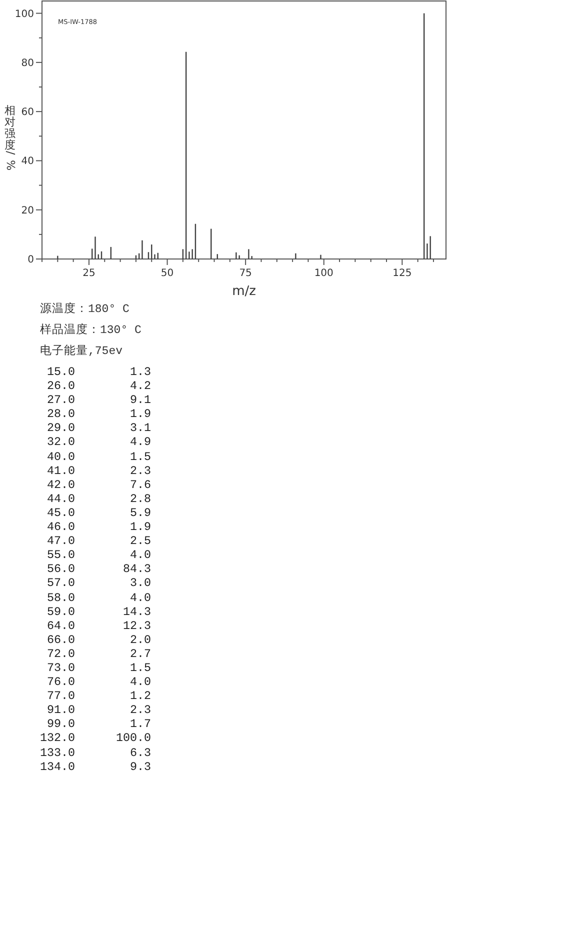  What do you see at coordinates (61, 583) in the screenshot?
I see `category-label: 57.0` at bounding box center [61, 583].